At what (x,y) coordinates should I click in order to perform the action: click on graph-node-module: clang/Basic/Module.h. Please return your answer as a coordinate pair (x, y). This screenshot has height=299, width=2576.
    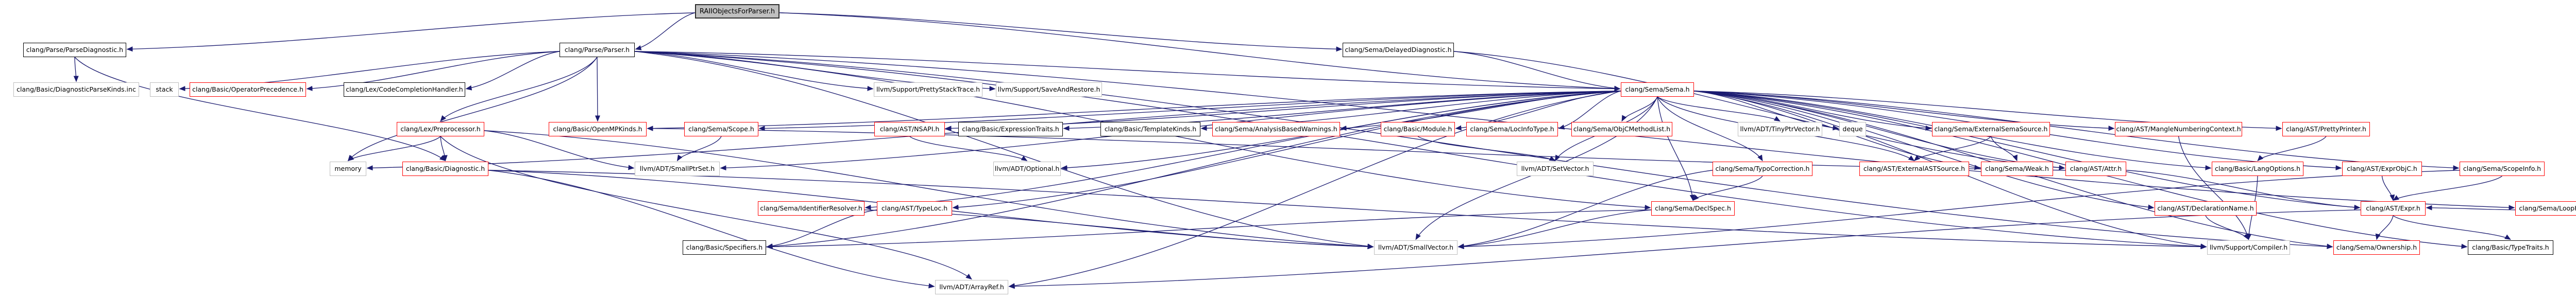
    Looking at the image, I should click on (1418, 129).